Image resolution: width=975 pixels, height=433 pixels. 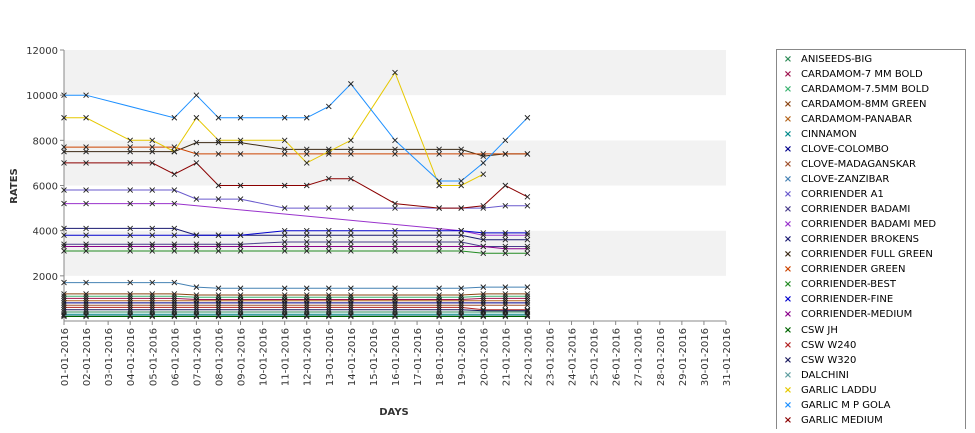 I want to click on x-tick-label: 14-01-2016, so click(x=352, y=357).